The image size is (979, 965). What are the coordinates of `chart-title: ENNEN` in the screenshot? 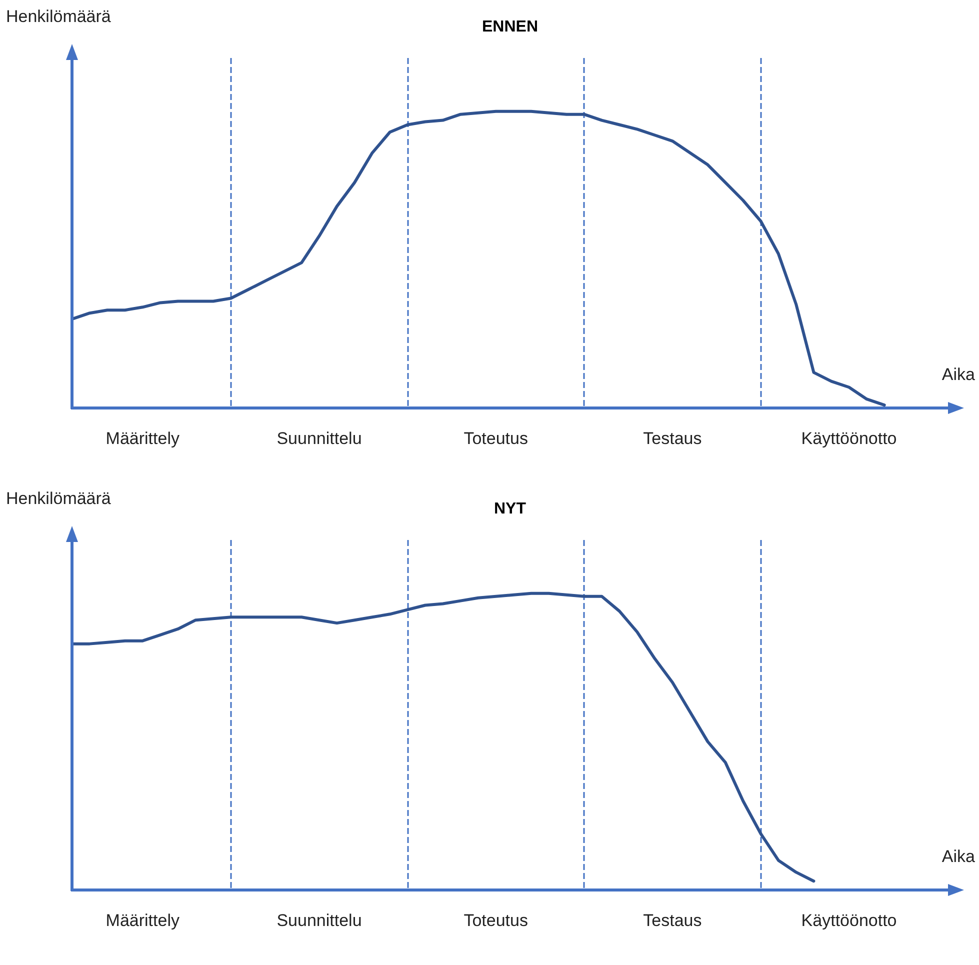 It's located at (510, 27).